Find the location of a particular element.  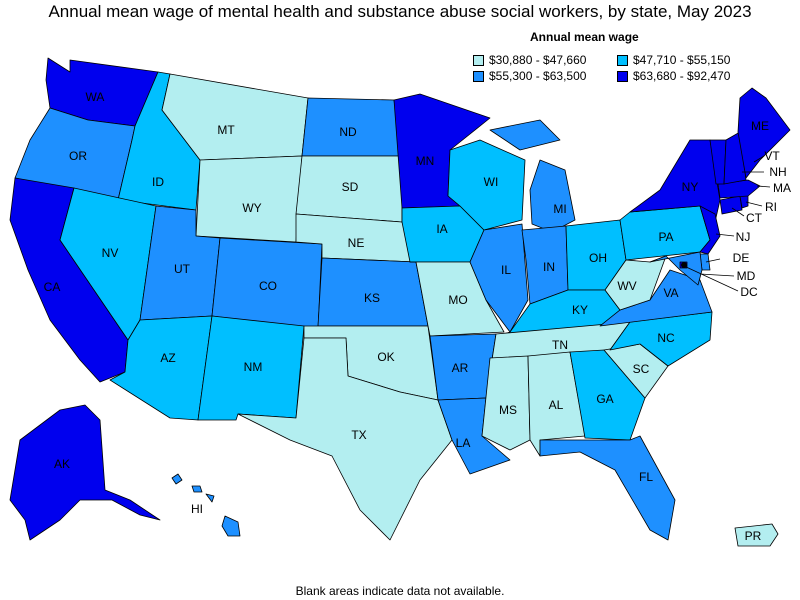

label-GA: GA is located at coordinates (604, 399).